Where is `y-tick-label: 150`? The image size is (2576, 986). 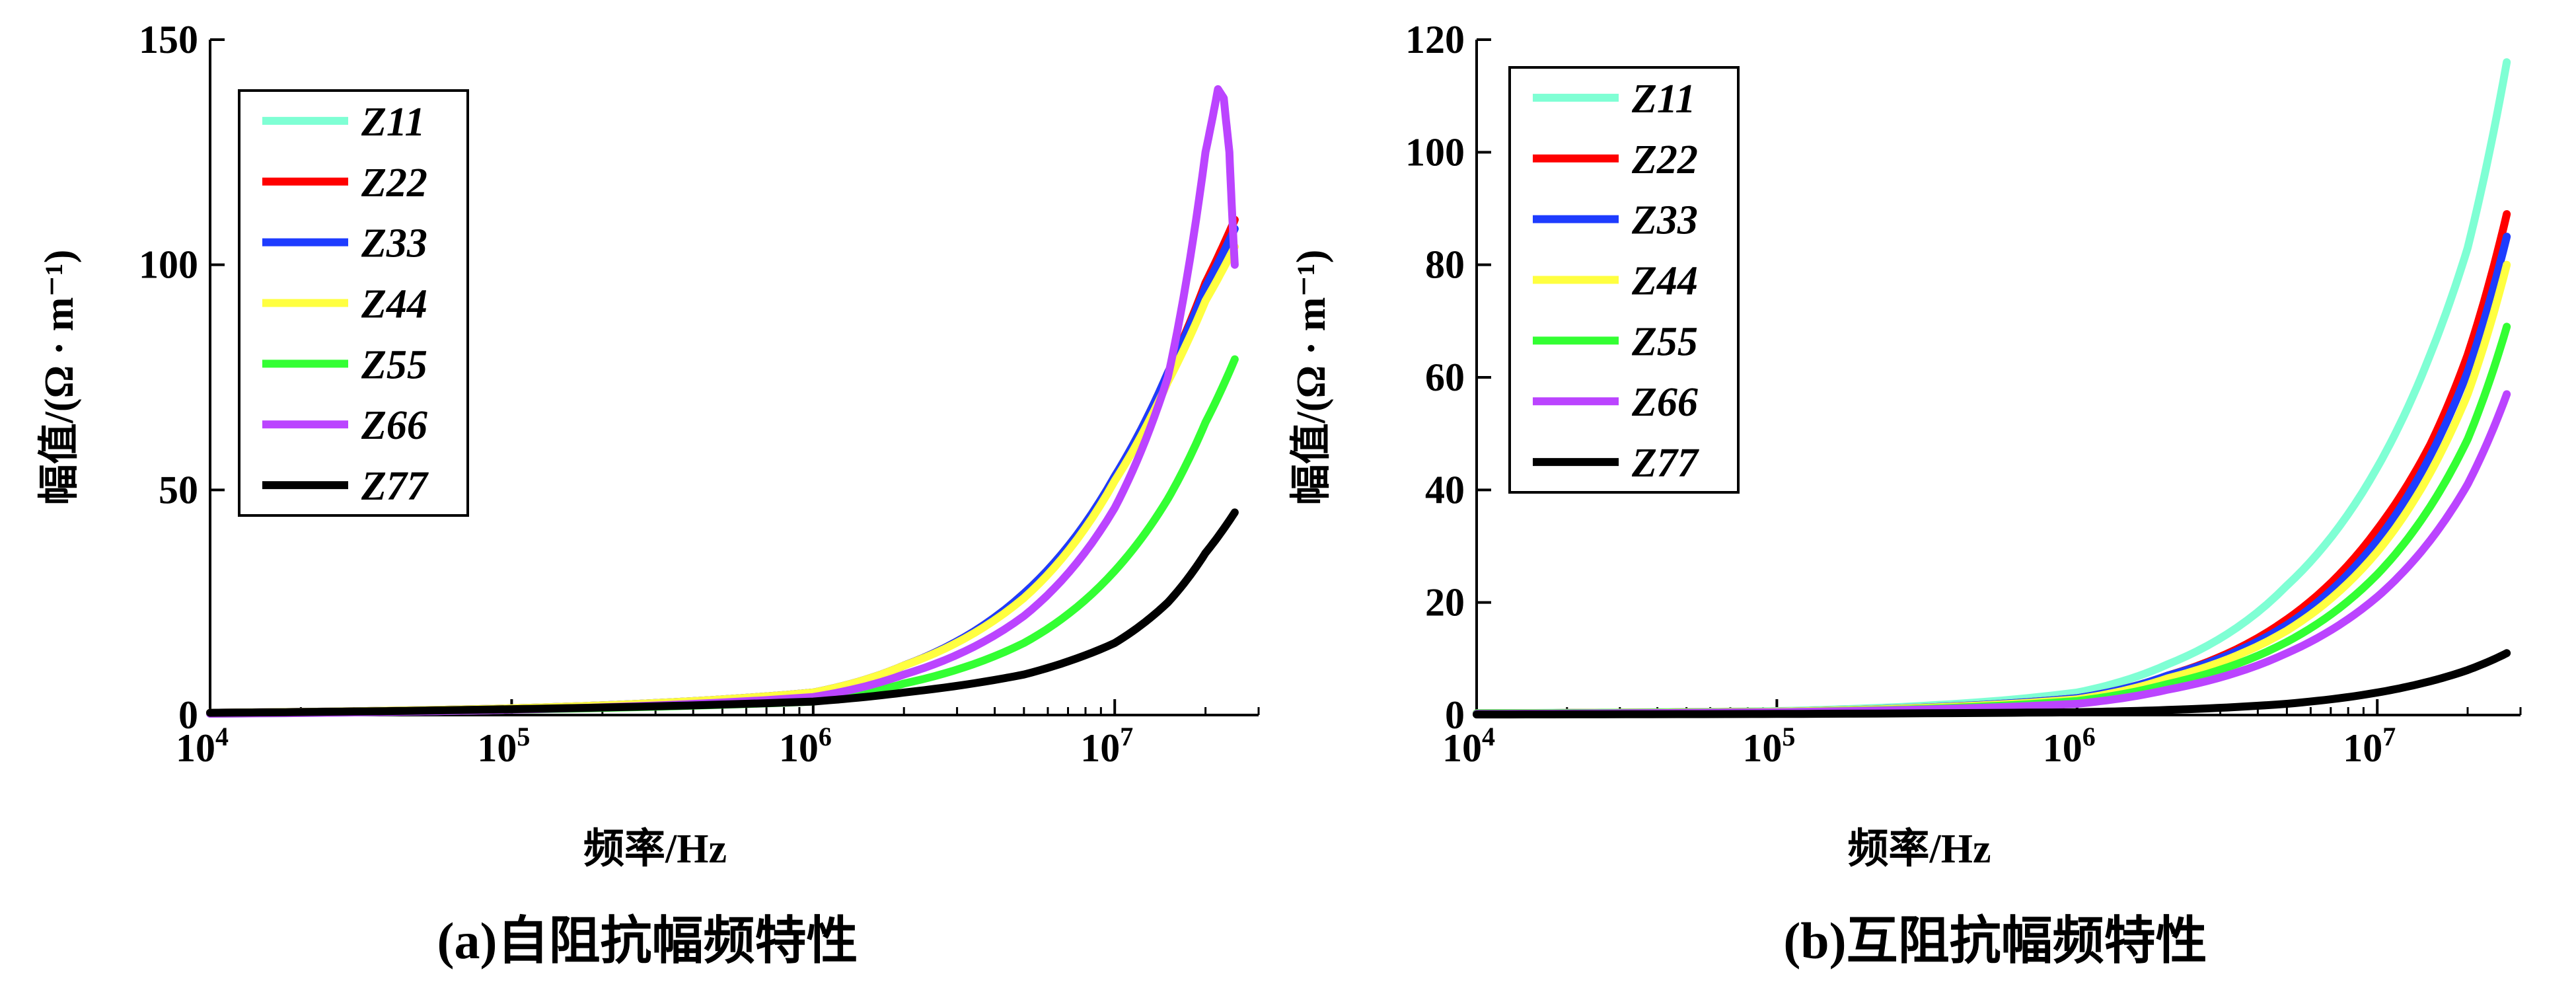 y-tick-label: 150 is located at coordinates (168, 39).